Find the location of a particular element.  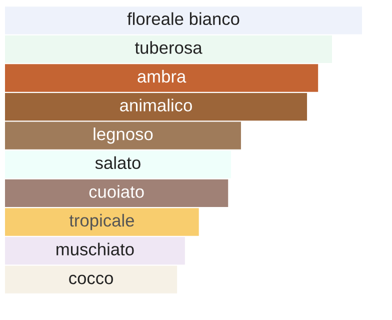

y-tick-label: cuoiato is located at coordinates (116, 191).